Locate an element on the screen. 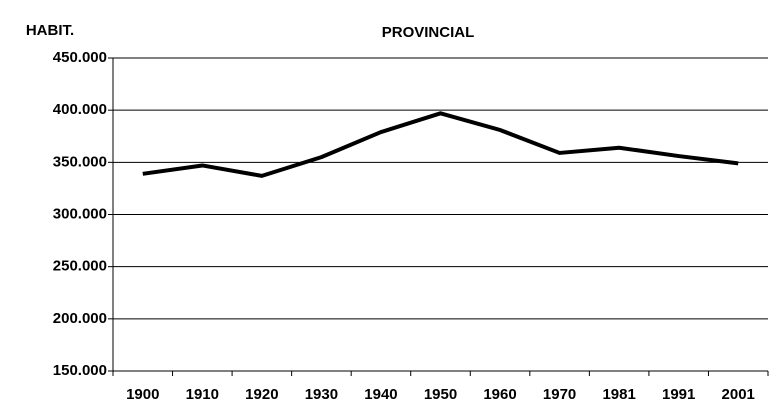 The image size is (776, 413). x-tick-label: 1991 is located at coordinates (678, 394).